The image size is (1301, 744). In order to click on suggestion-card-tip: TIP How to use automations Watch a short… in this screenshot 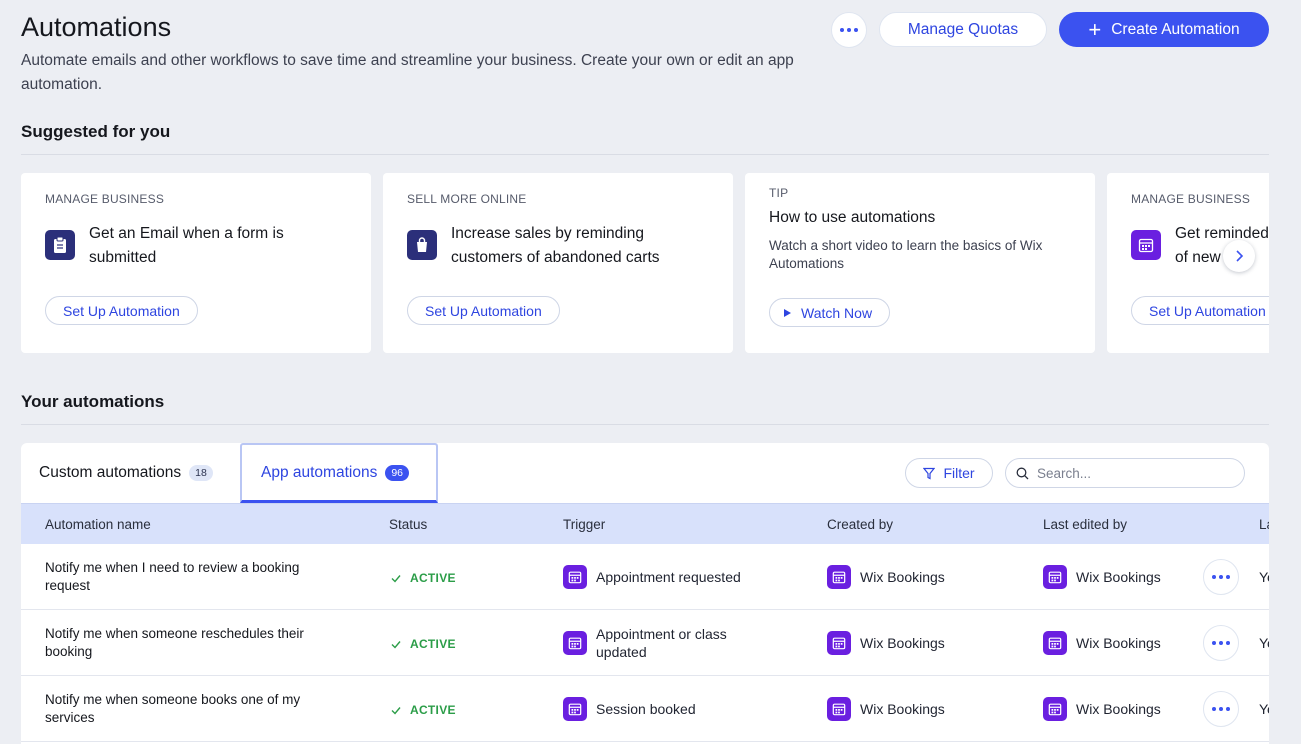, I will do `click(920, 263)`.